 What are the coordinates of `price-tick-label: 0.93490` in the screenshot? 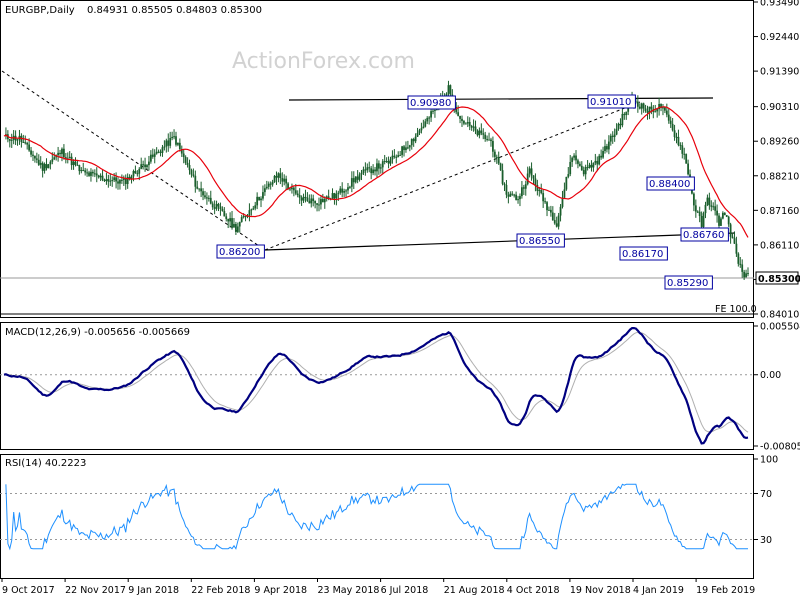 It's located at (779, 4).